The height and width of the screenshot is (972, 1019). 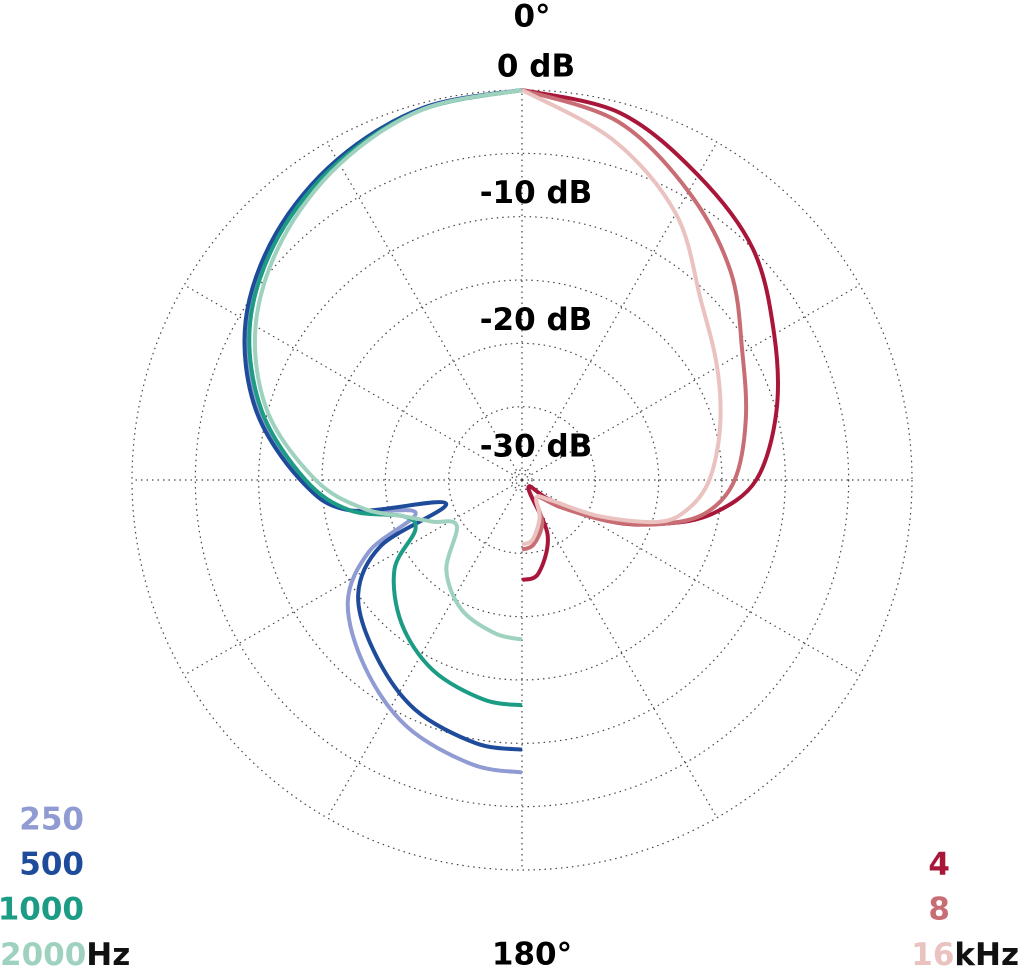 What do you see at coordinates (42, 910) in the screenshot?
I see `legend-entry: 1000` at bounding box center [42, 910].